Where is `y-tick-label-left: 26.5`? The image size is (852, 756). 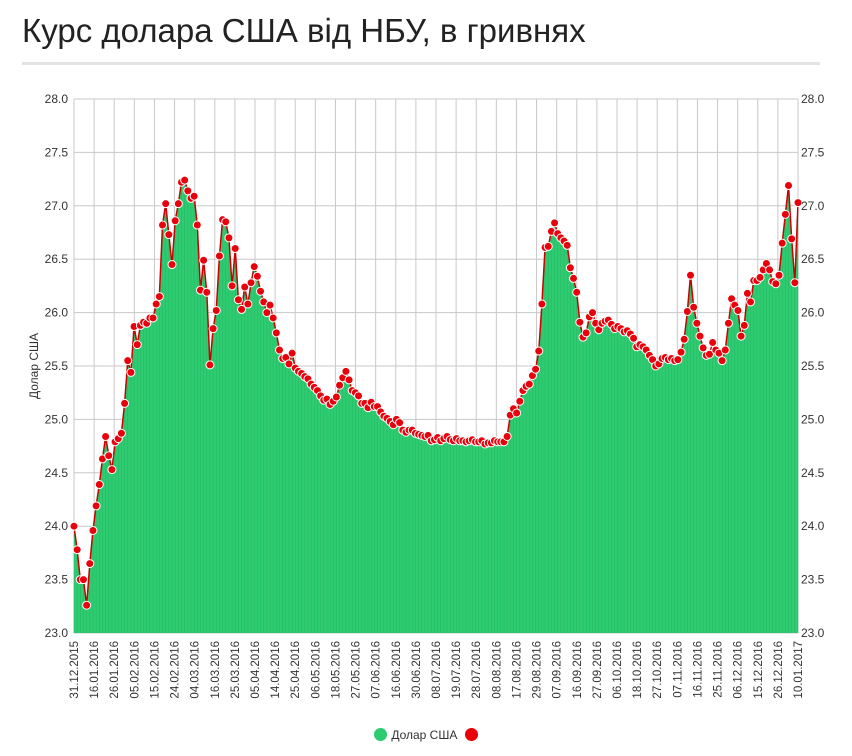 y-tick-label-left: 26.5 is located at coordinates (57, 259).